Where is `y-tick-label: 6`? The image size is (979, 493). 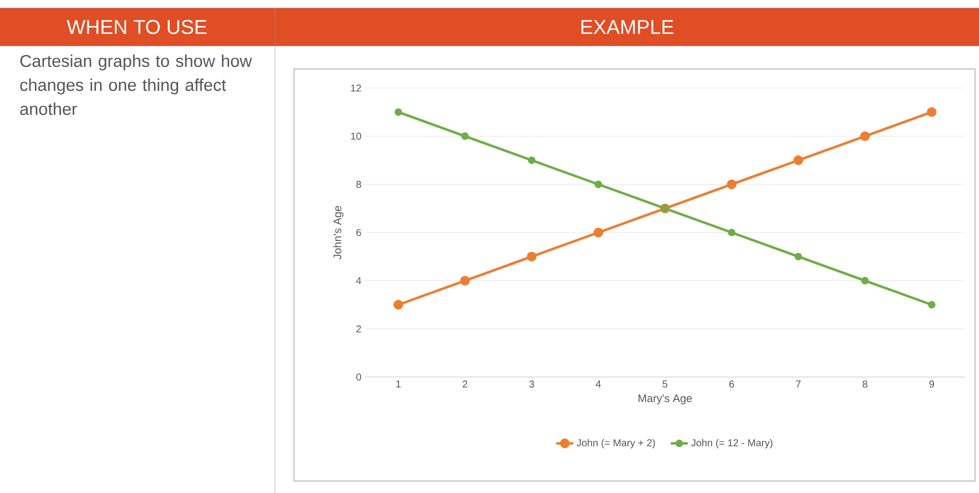
y-tick-label: 6 is located at coordinates (359, 232).